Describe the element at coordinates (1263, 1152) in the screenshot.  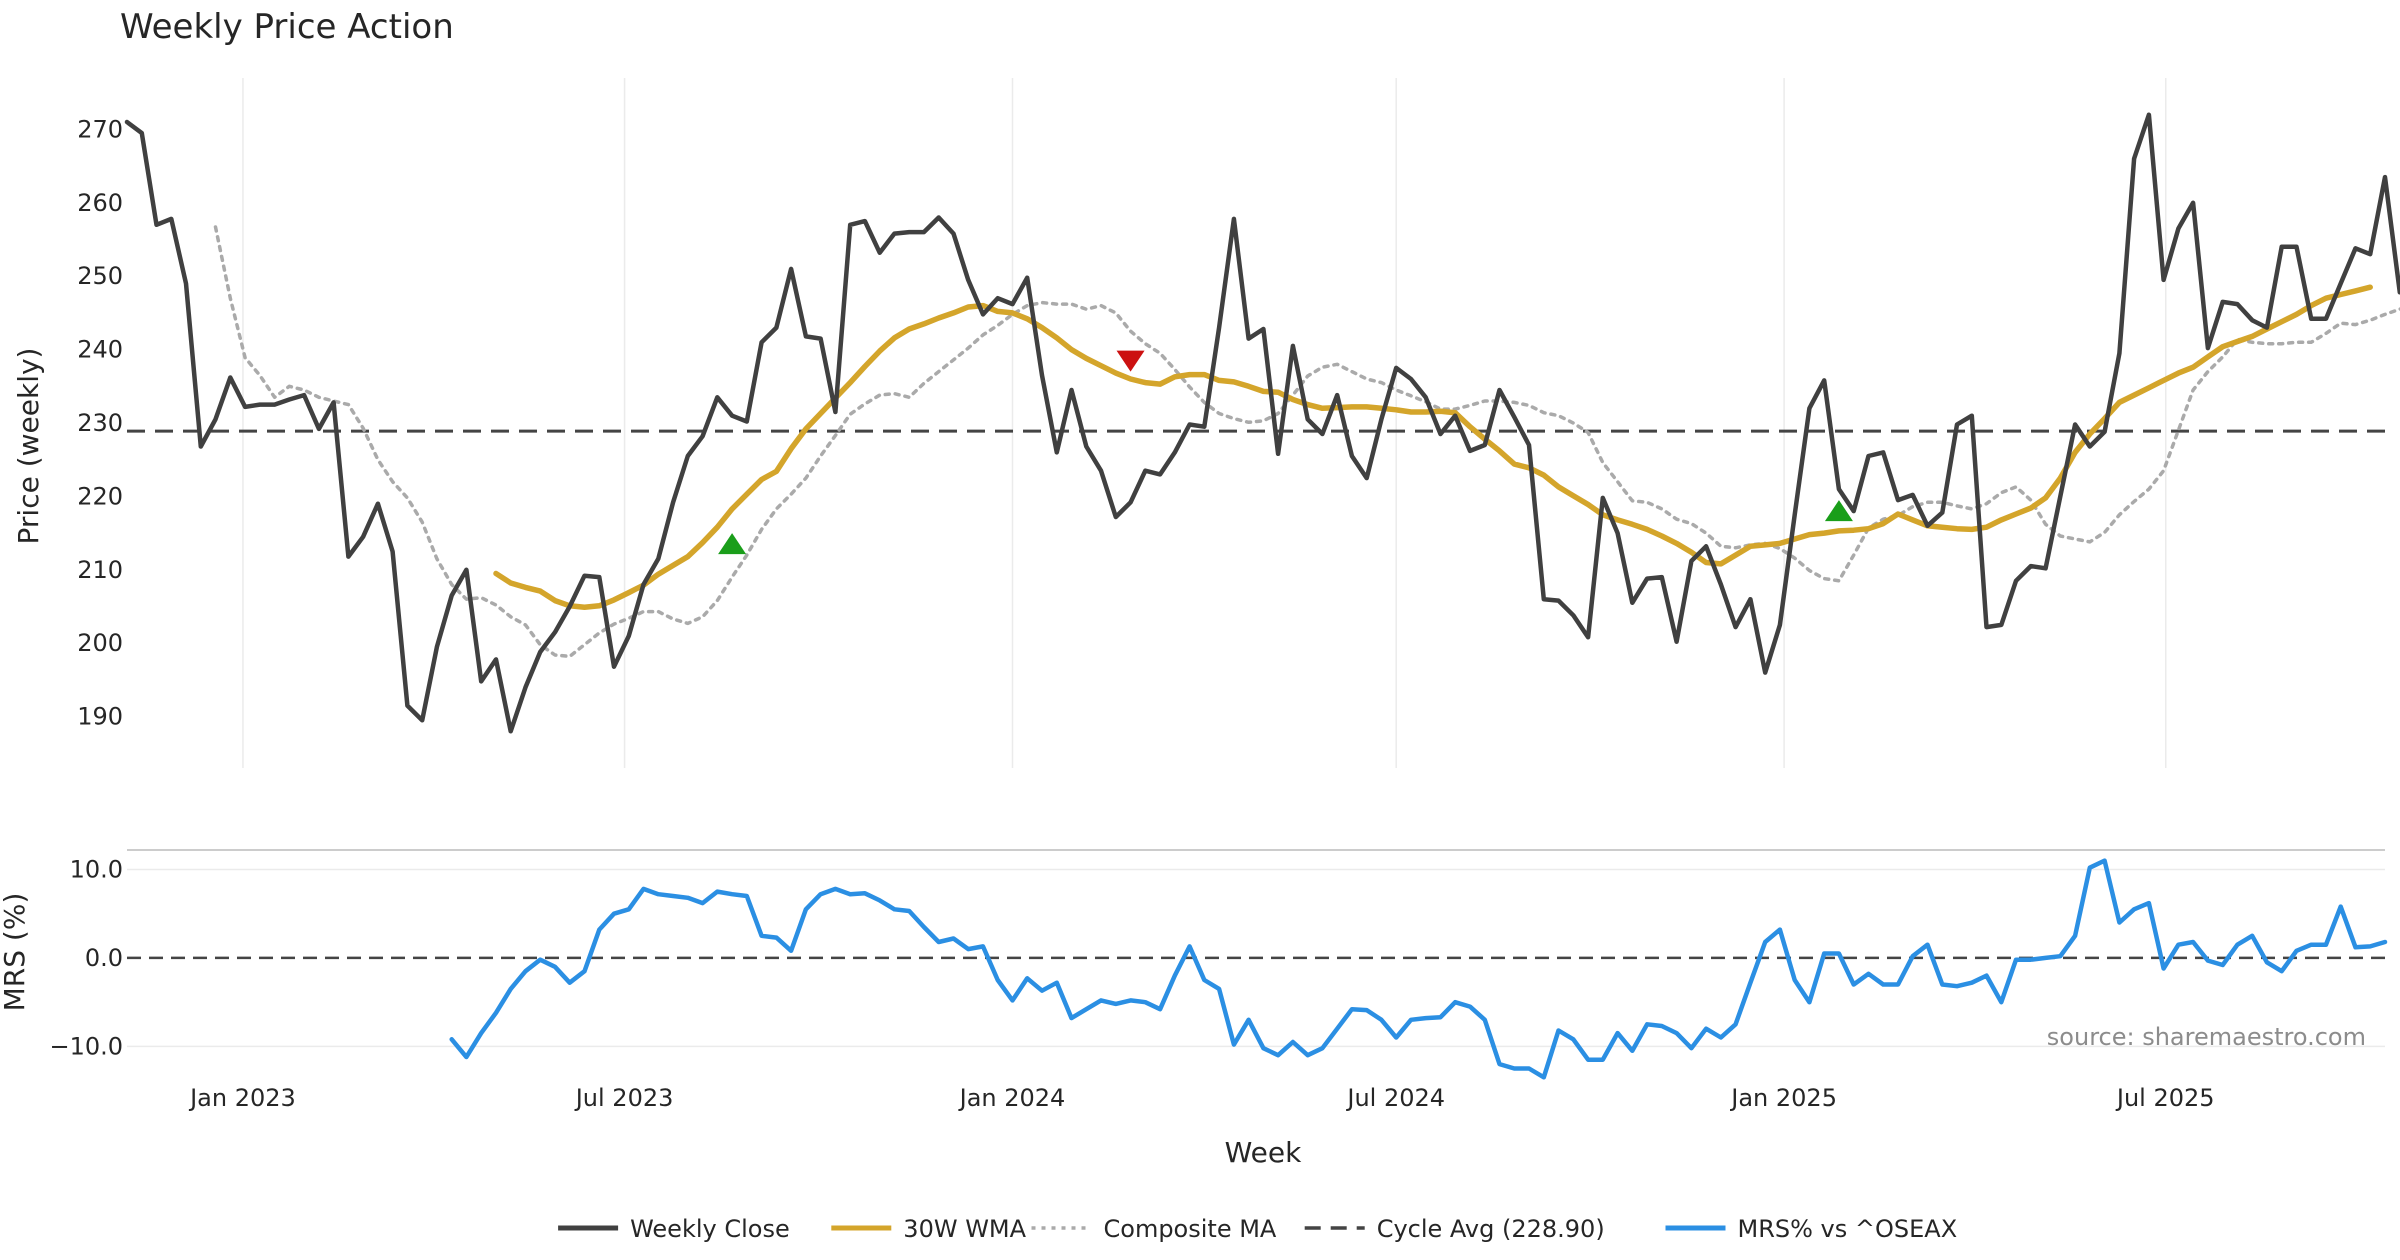
I see `x-axis-title: Week` at that location.